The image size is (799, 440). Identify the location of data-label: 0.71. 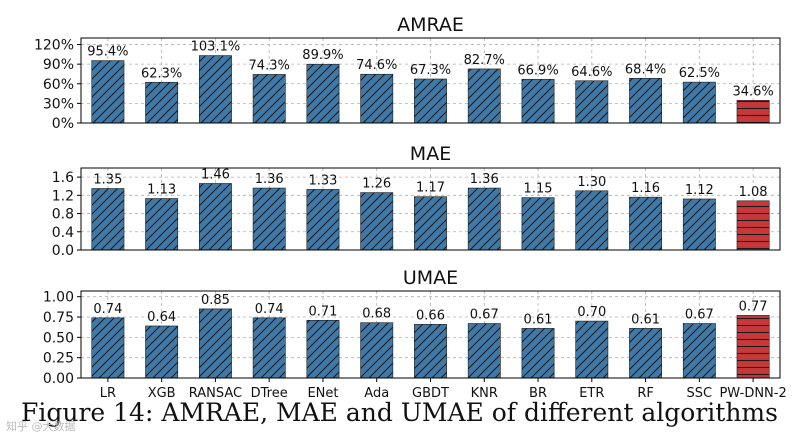
(322, 311).